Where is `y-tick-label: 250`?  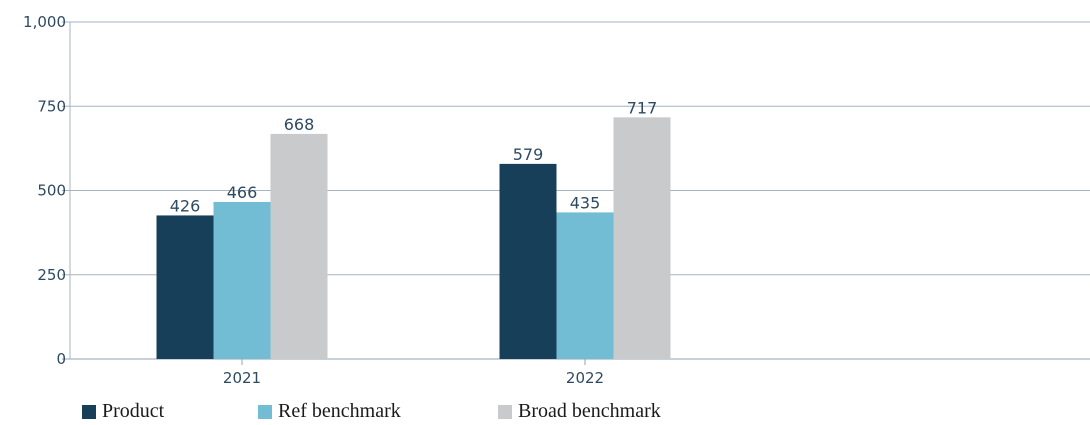
y-tick-label: 250 is located at coordinates (51, 275).